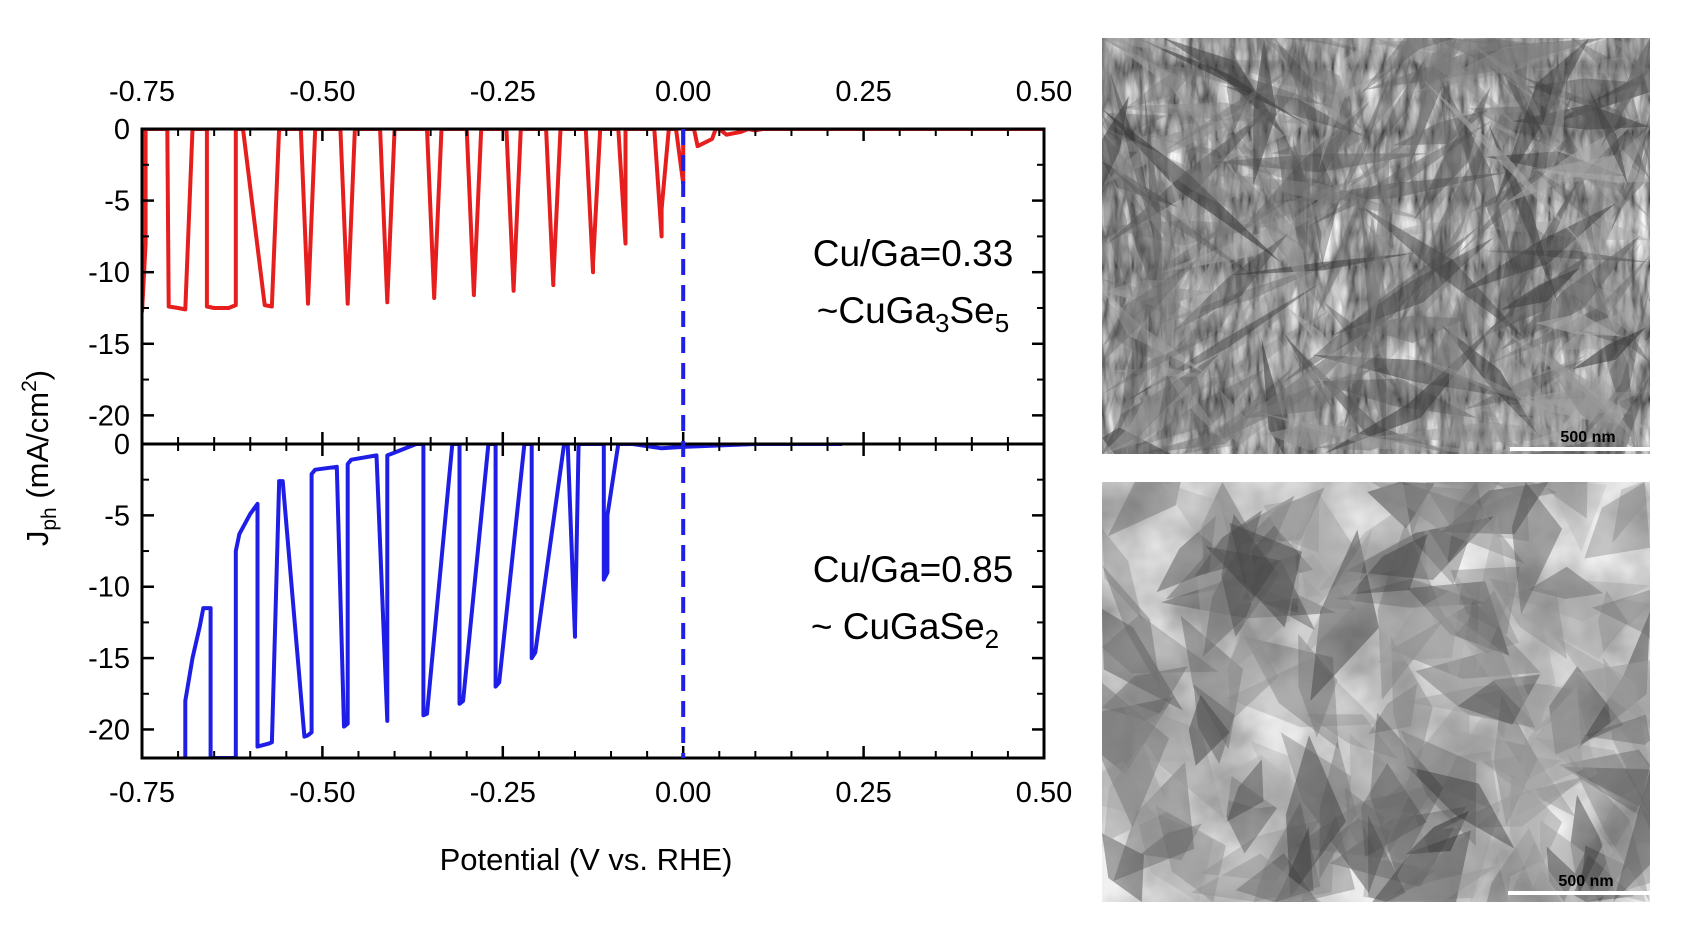 This screenshot has width=1686, height=948. What do you see at coordinates (1586, 449) in the screenshot?
I see `sem-top-scale-line` at bounding box center [1586, 449].